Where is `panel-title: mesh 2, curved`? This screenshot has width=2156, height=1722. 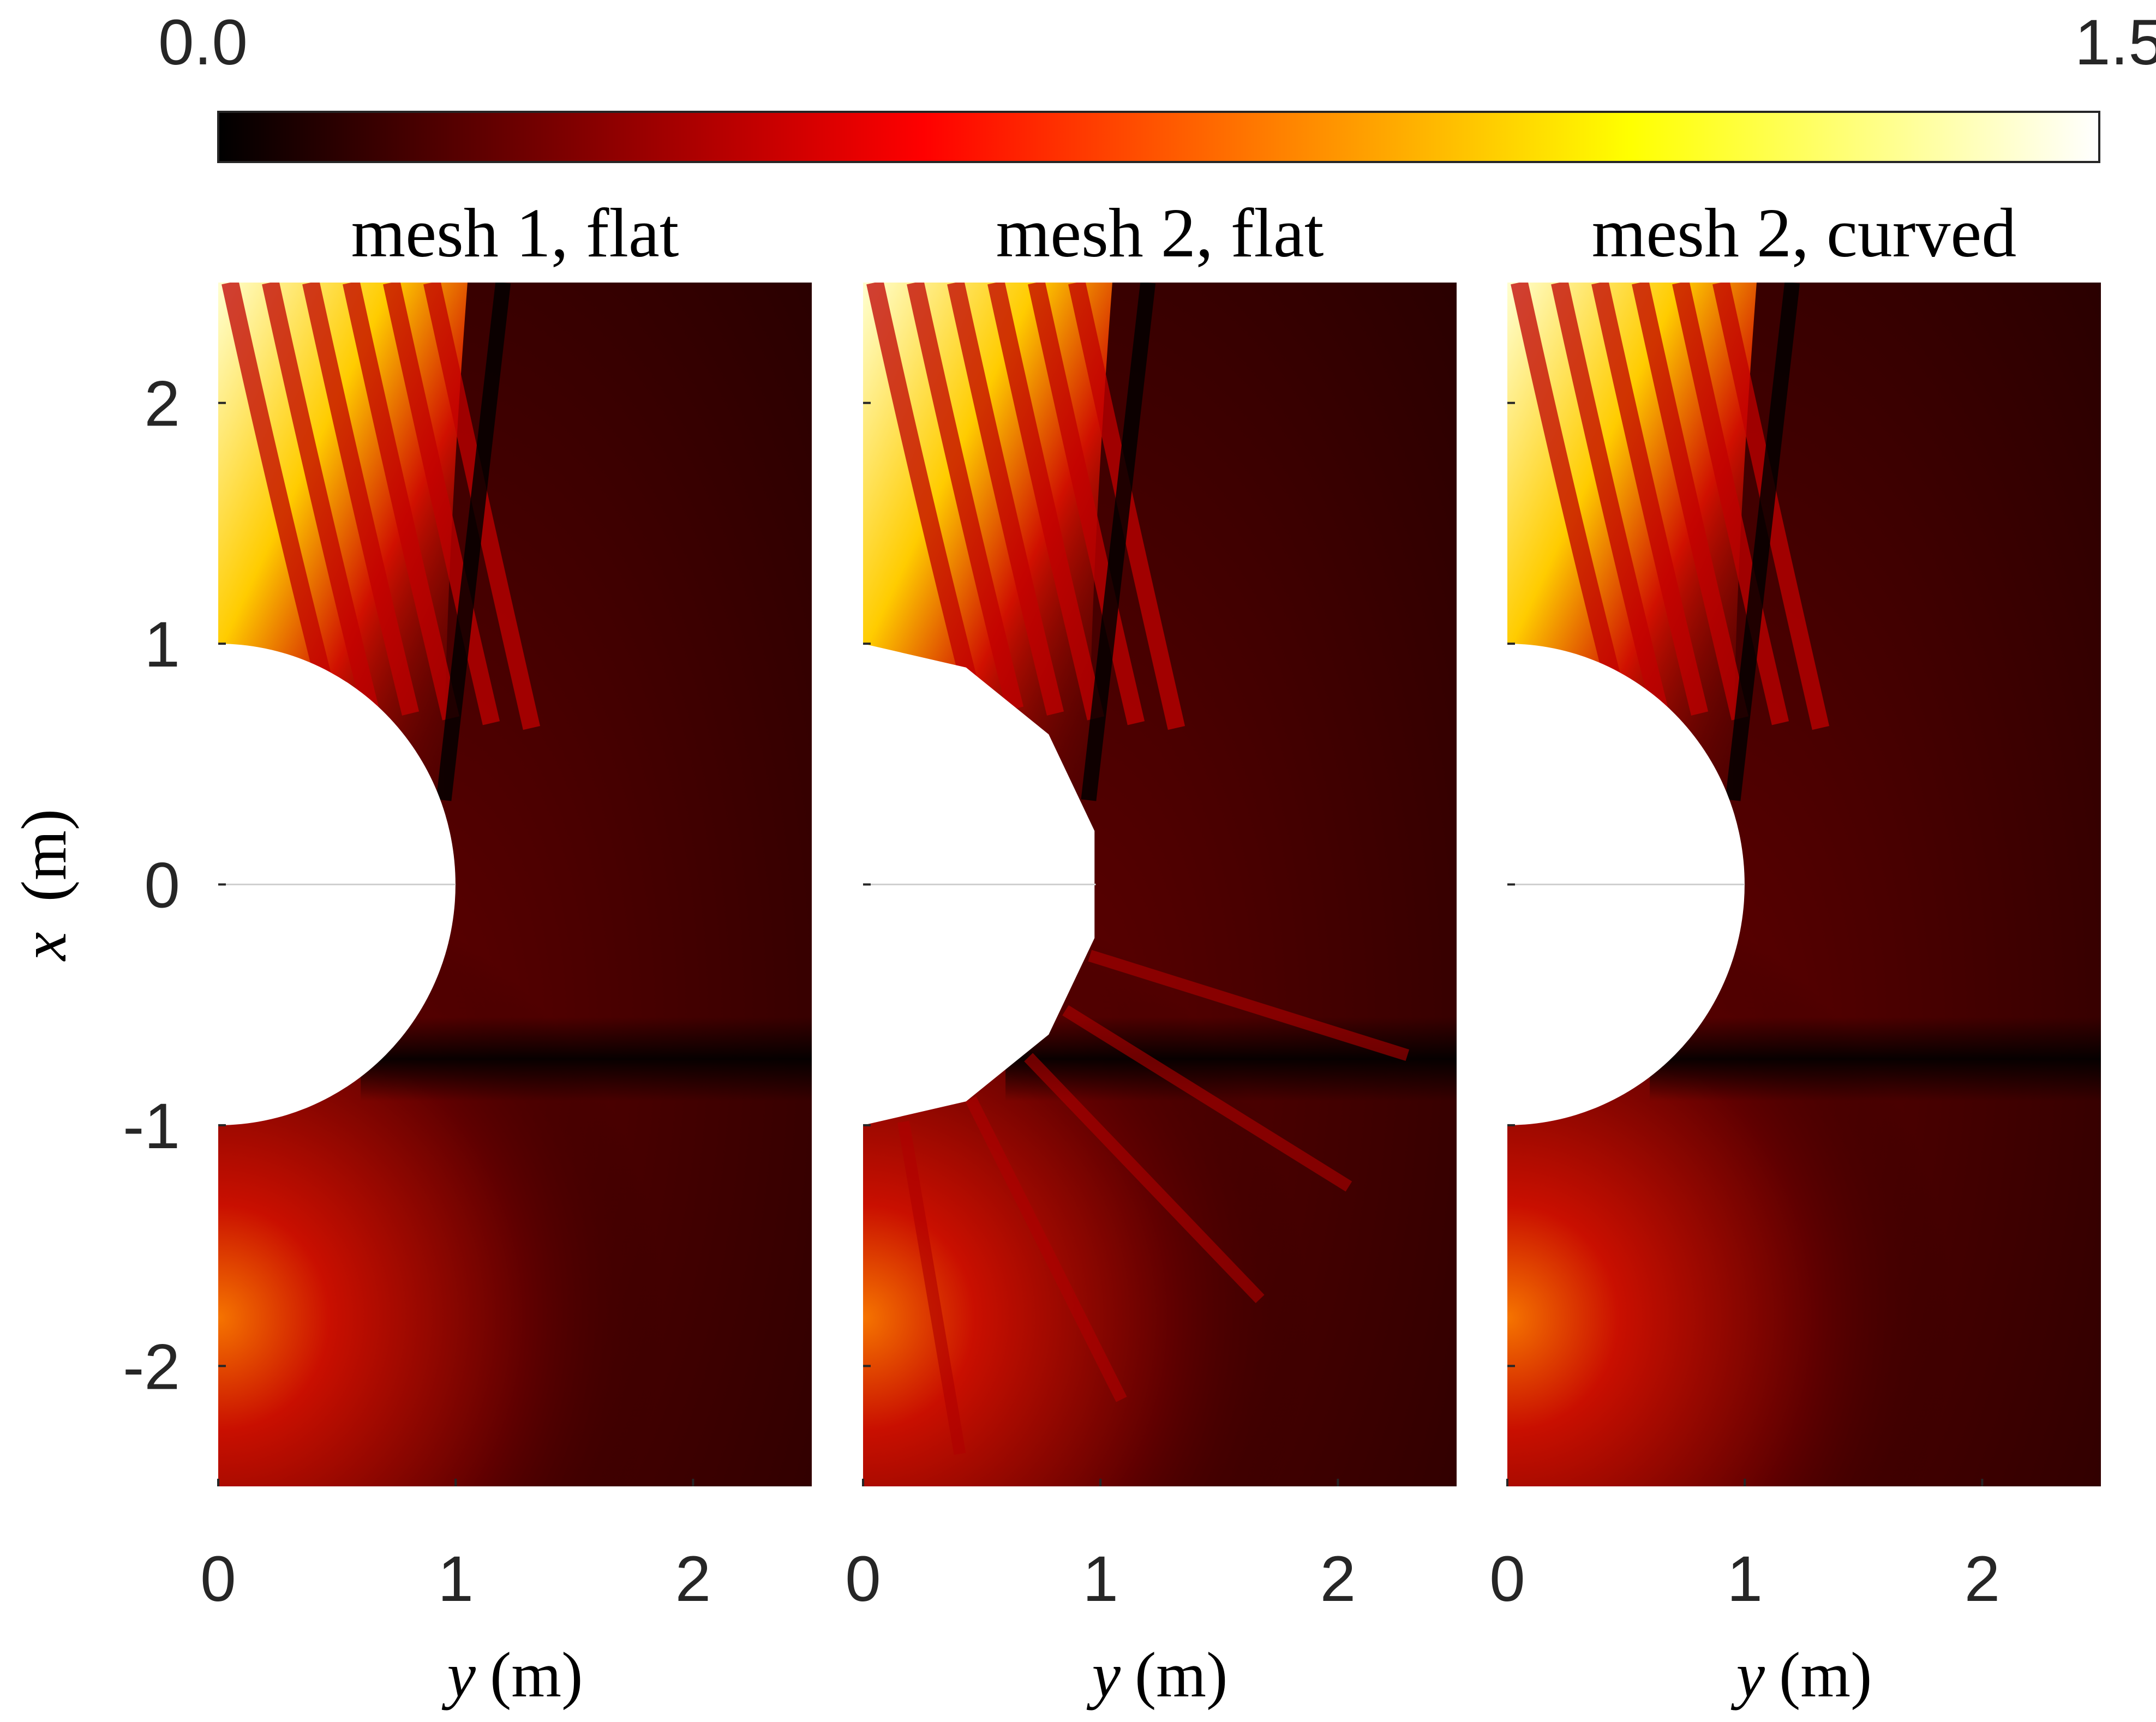
panel-title: mesh 2, curved is located at coordinates (1804, 233).